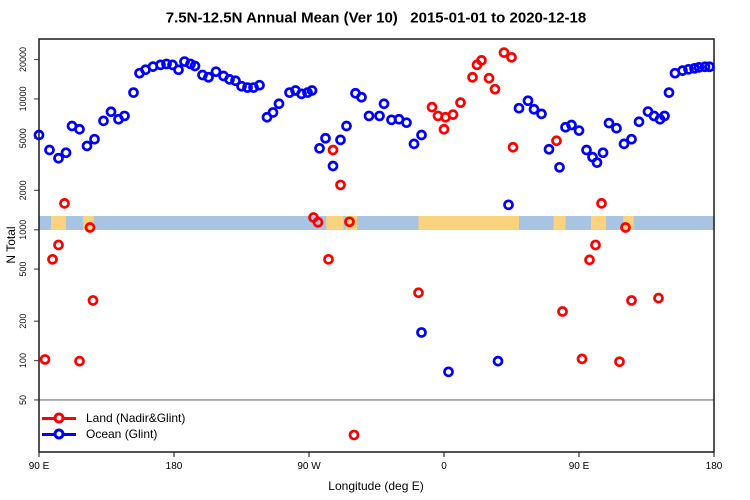  I want to click on x-tick-label: 0, so click(444, 466).